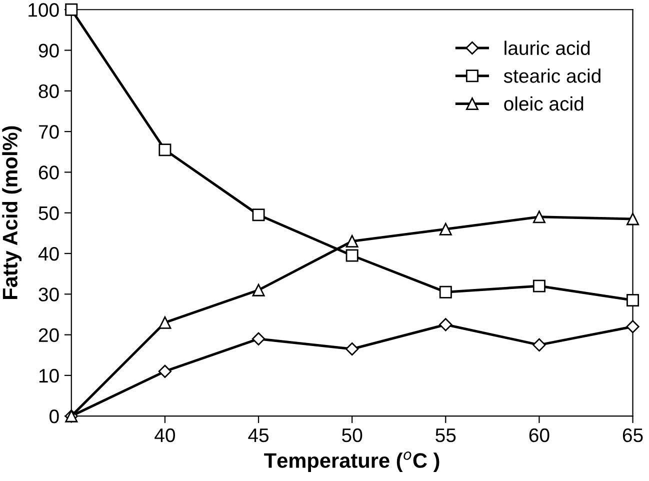  I want to click on y-tick-label: 80, so click(48, 91).